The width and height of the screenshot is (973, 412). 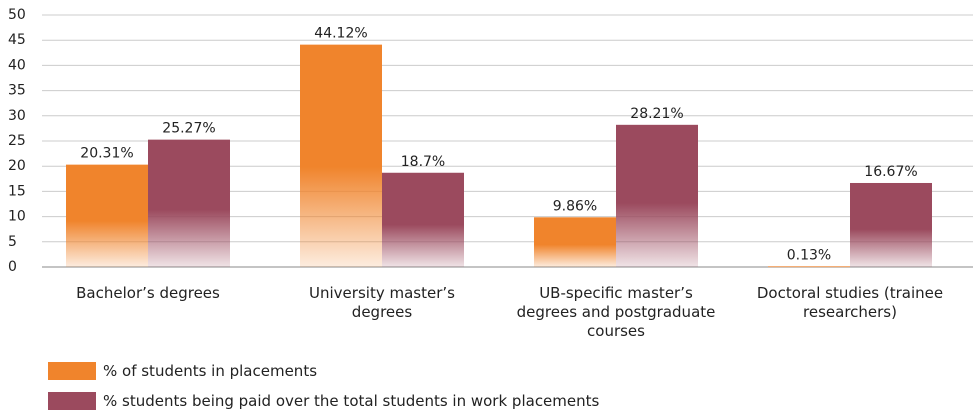 I want to click on y-tick-label: 5, so click(x=12, y=242).